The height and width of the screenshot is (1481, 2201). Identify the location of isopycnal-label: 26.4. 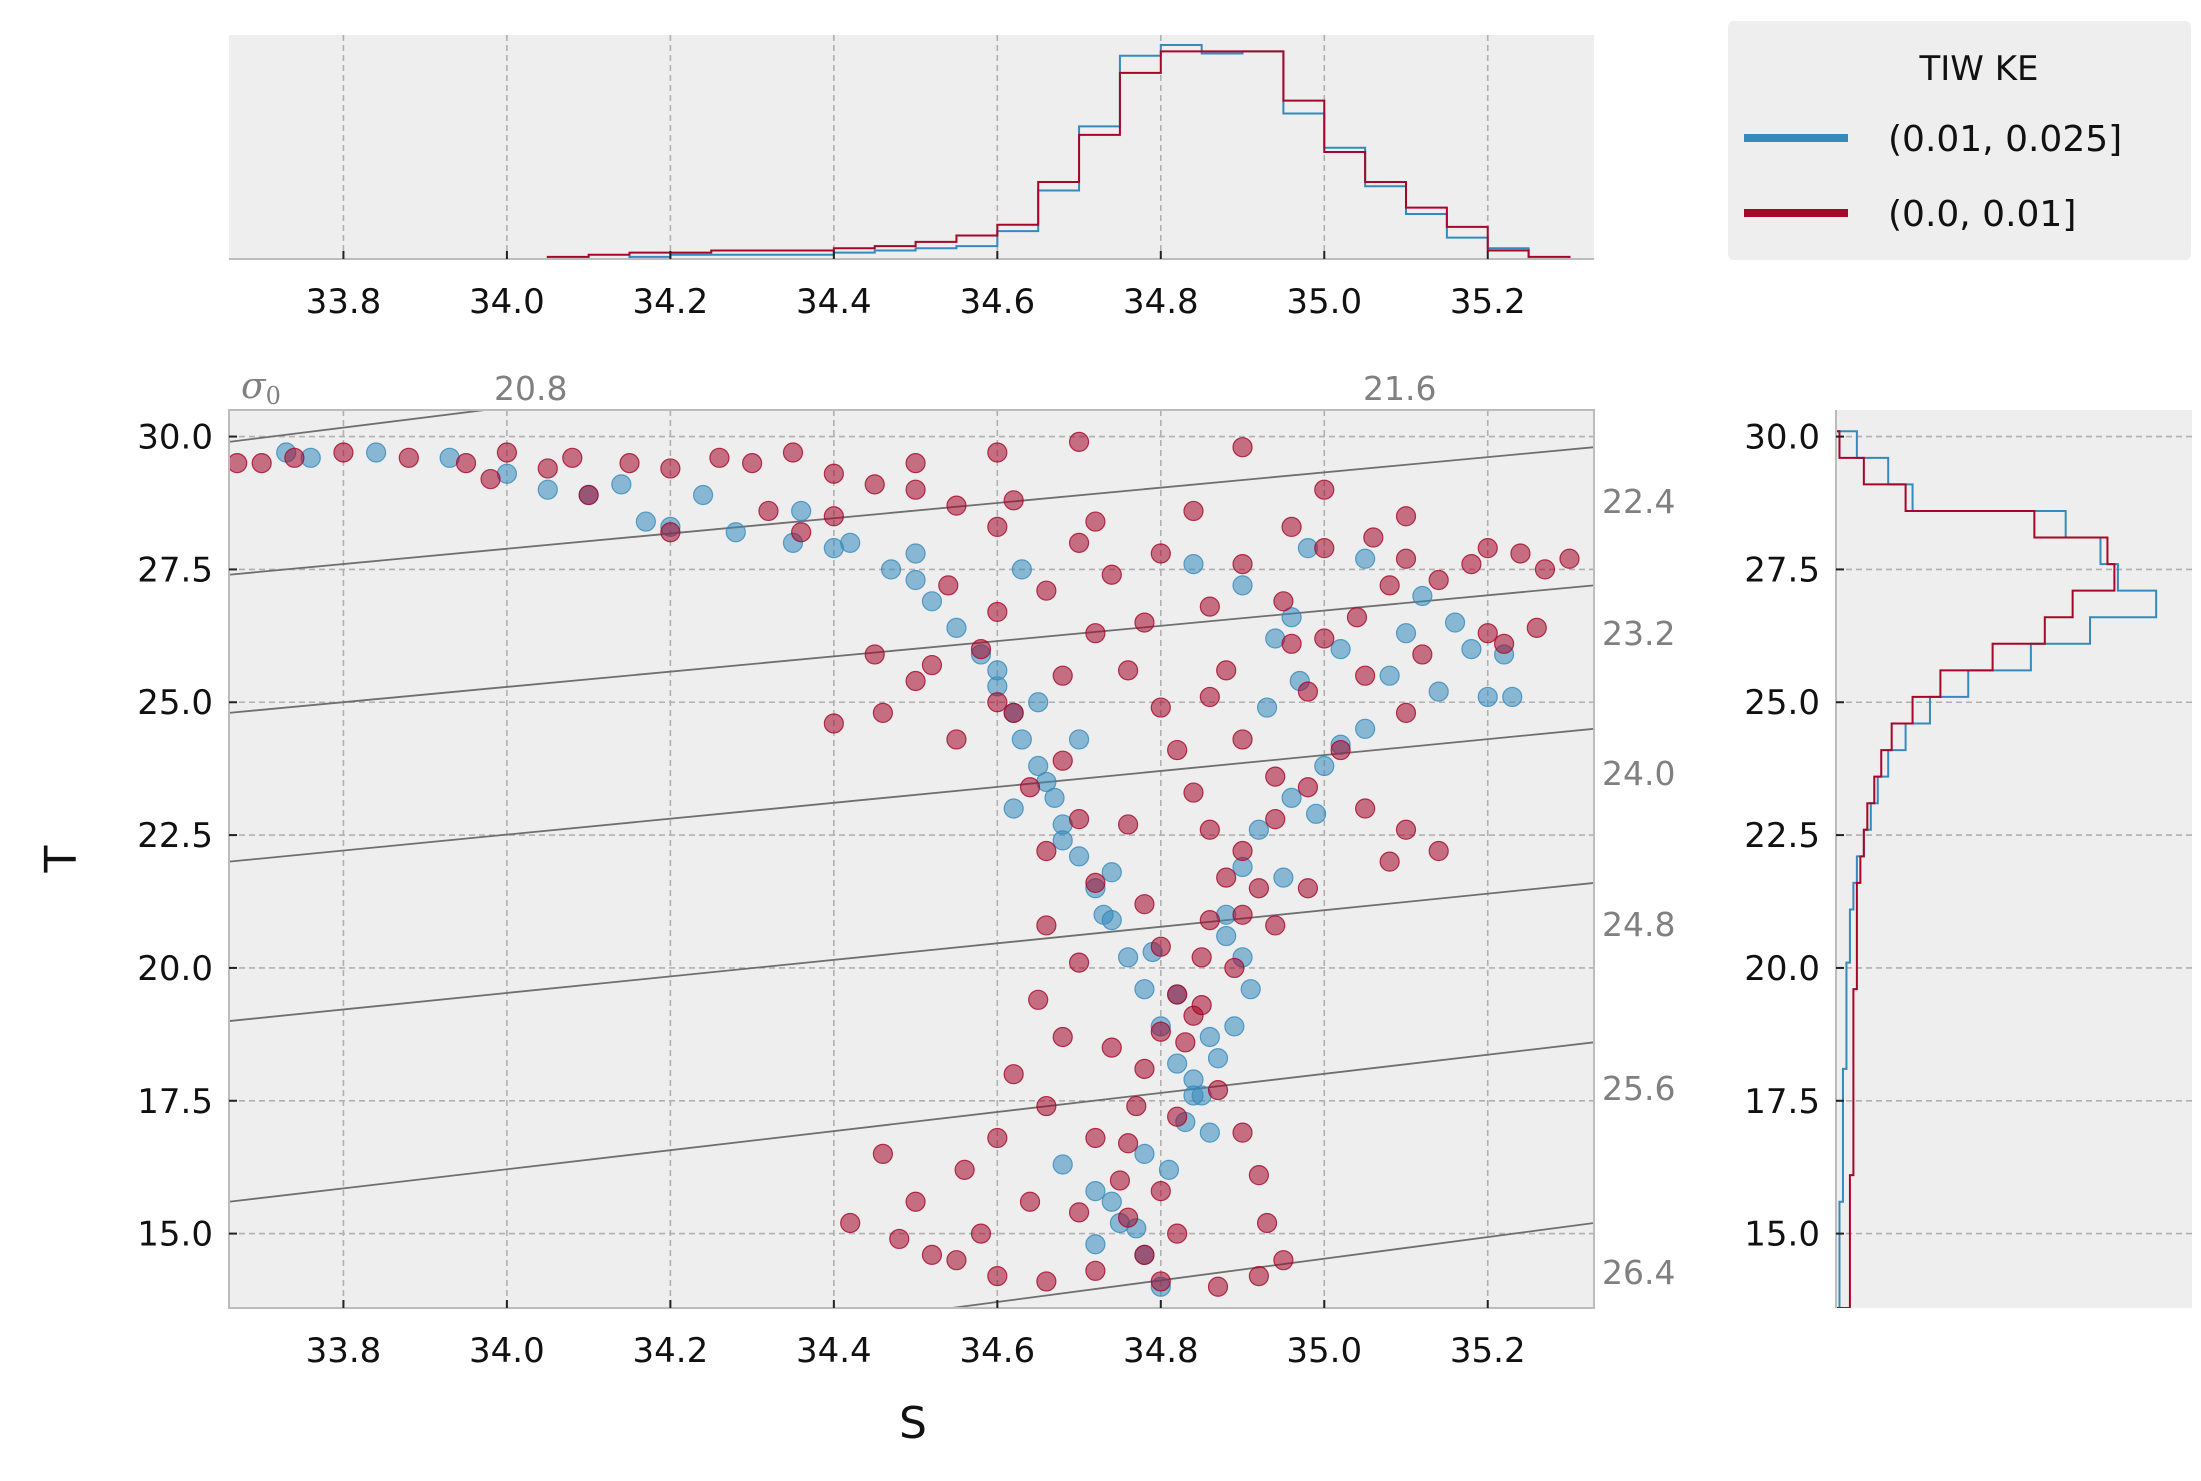
(1638, 1272).